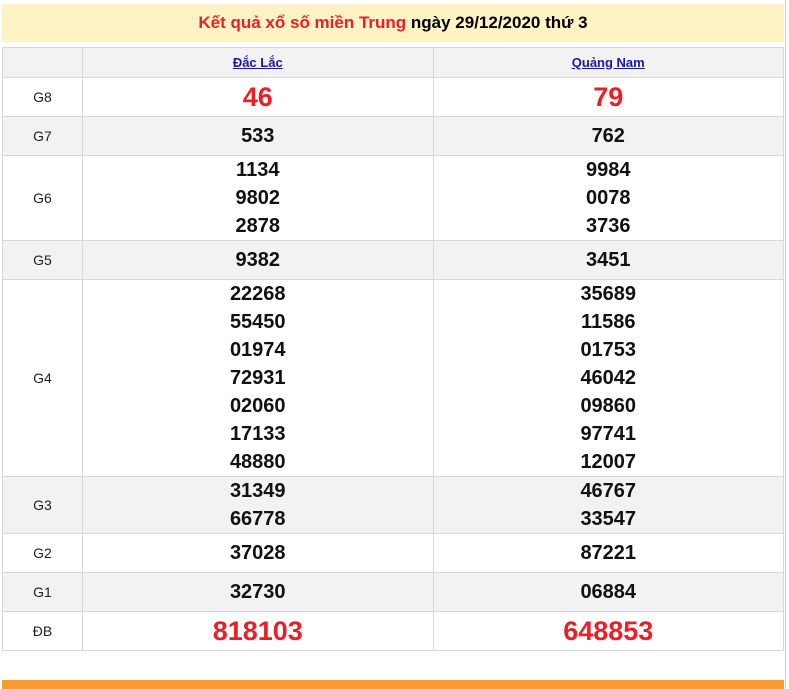 Image resolution: width=789 pixels, height=689 pixels. What do you see at coordinates (608, 491) in the screenshot?
I see `prize-number: 46767` at bounding box center [608, 491].